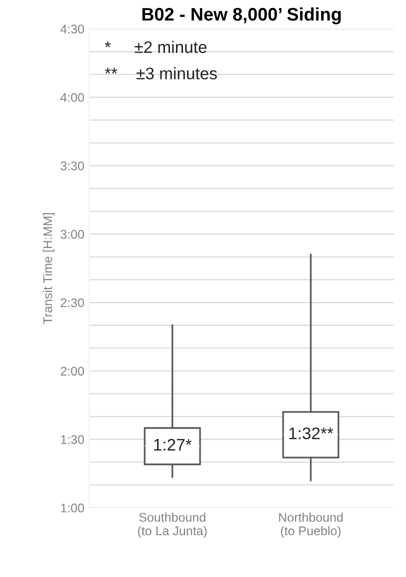 The image size is (406, 577). What do you see at coordinates (160, 73) in the screenshot?
I see `annotation: ** ±3 minutes` at bounding box center [160, 73].